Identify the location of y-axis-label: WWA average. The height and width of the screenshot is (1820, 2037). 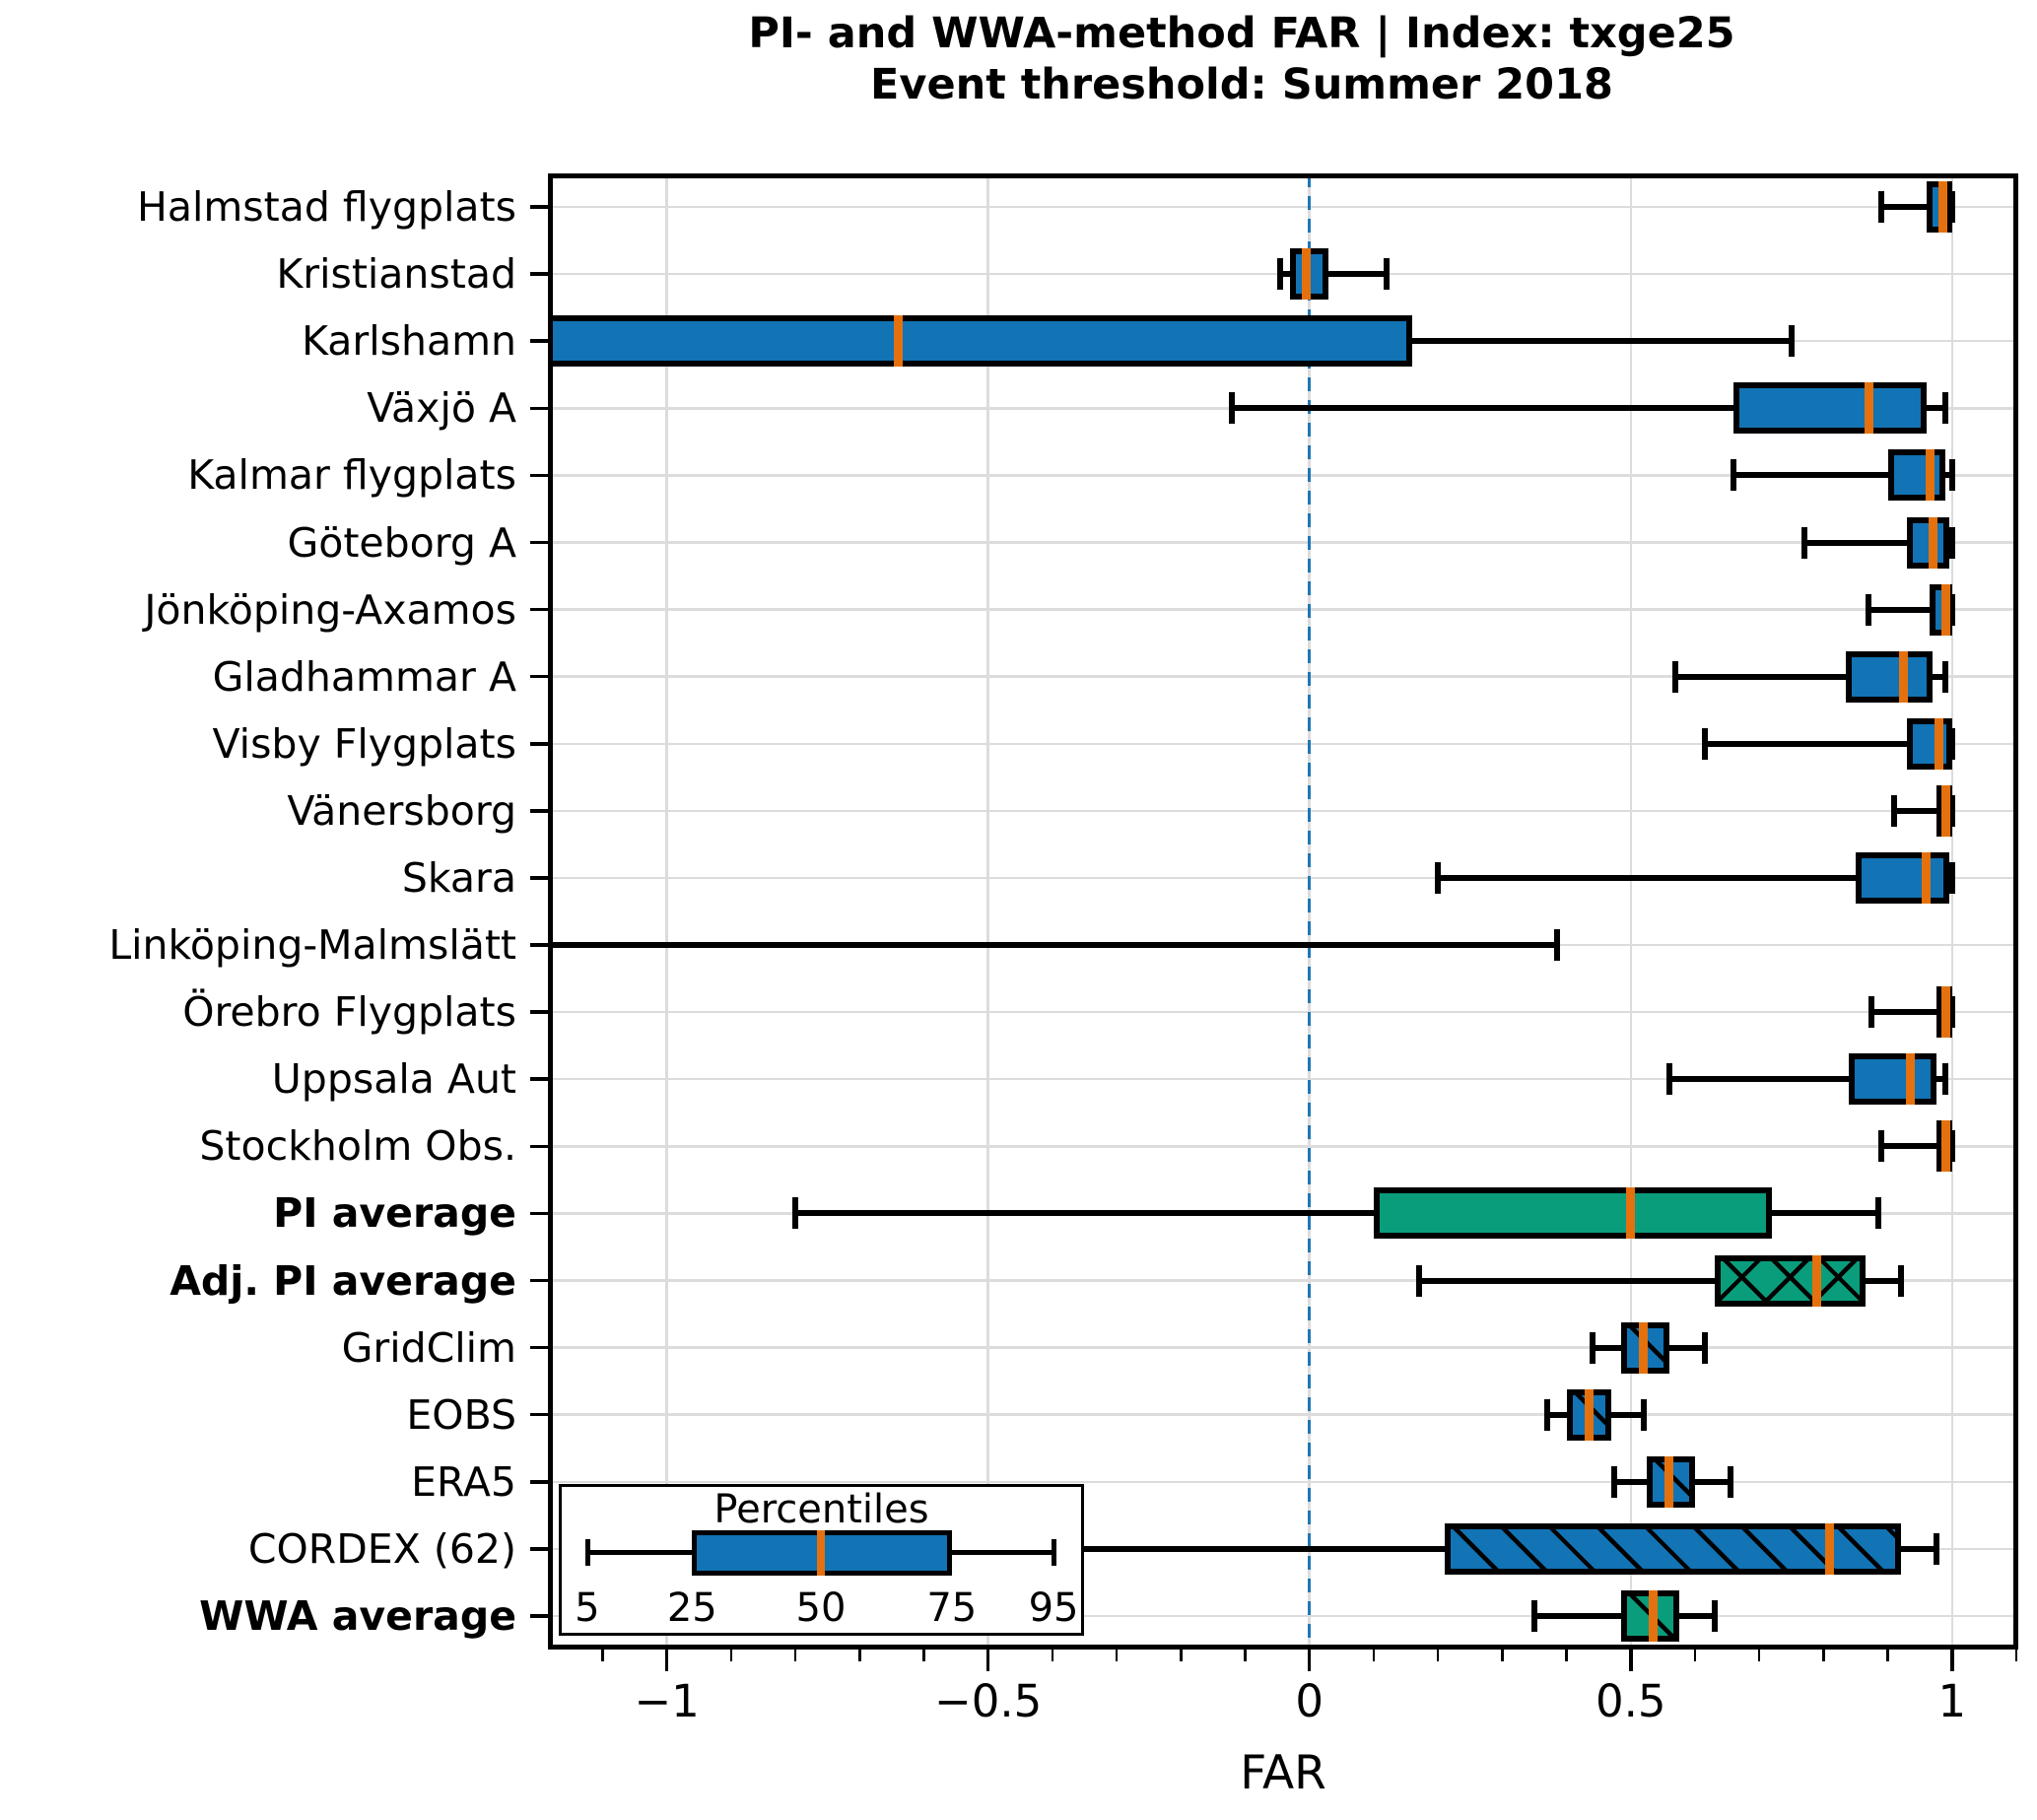
(357, 1615).